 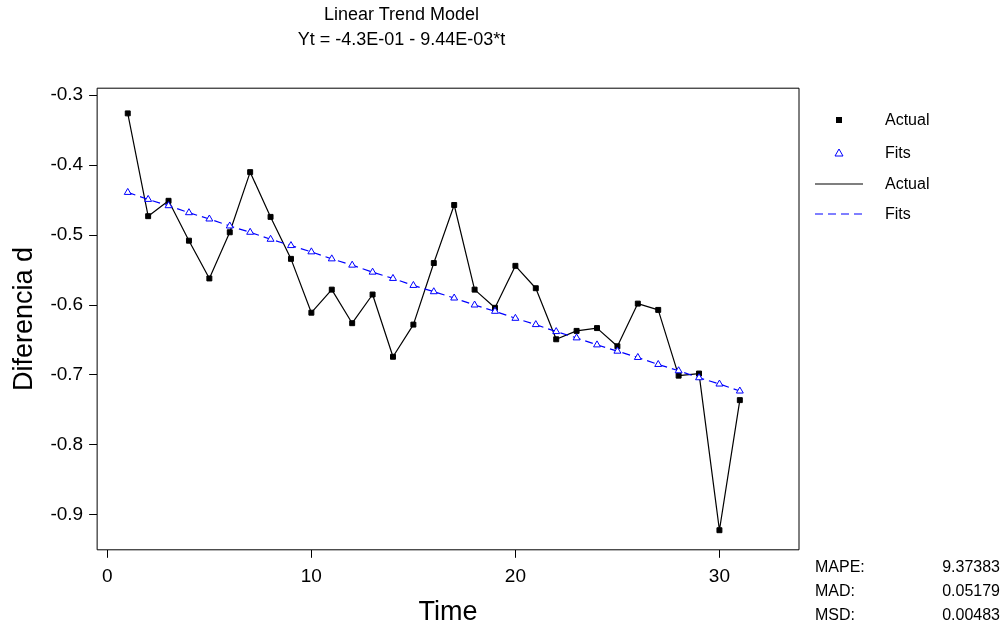 What do you see at coordinates (835, 615) in the screenshot?
I see `text: MSD:` at bounding box center [835, 615].